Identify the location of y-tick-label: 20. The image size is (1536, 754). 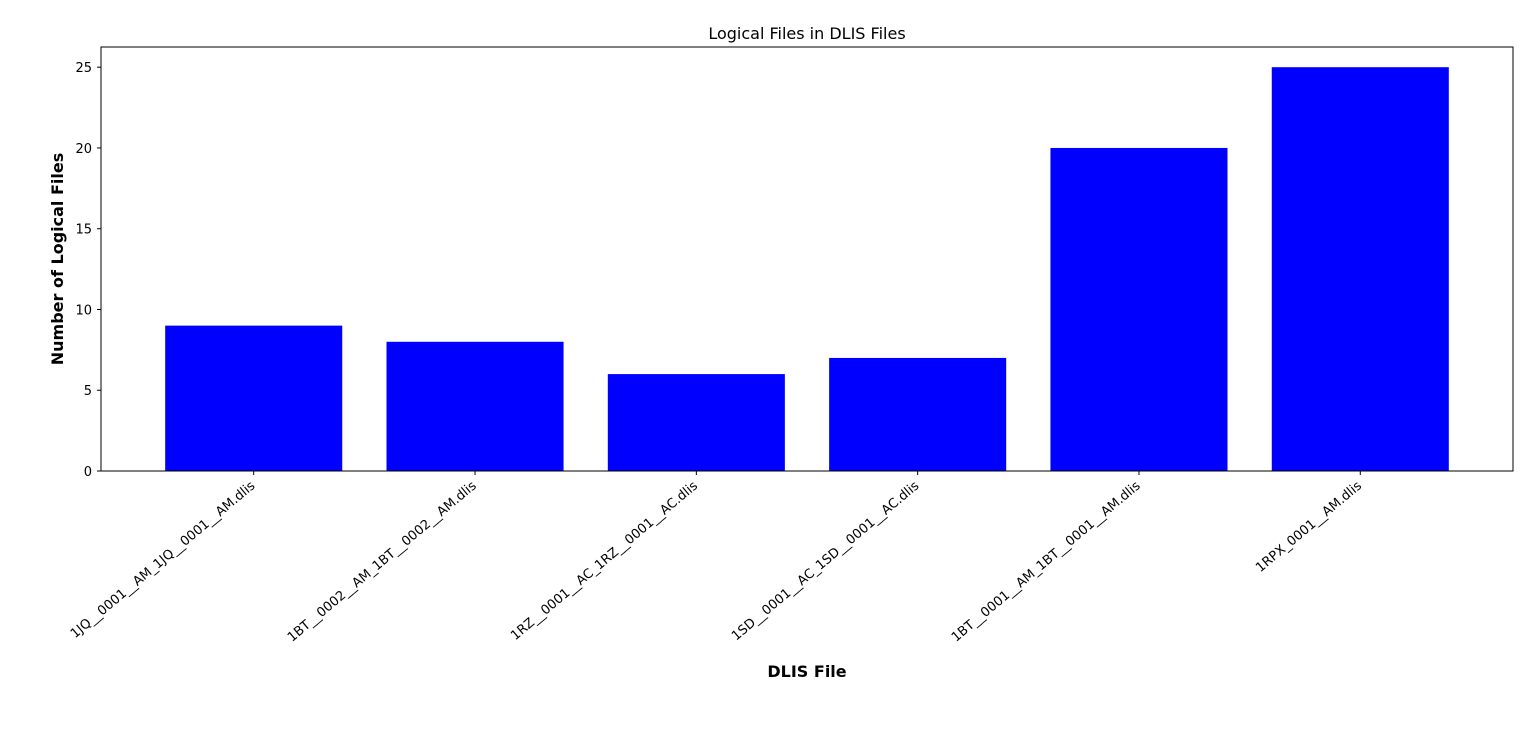
(83, 149).